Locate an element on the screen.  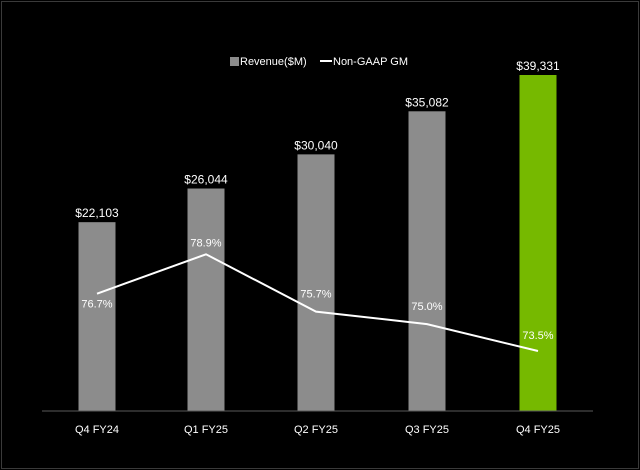
revenue-value-label: $26,044 is located at coordinates (206, 180).